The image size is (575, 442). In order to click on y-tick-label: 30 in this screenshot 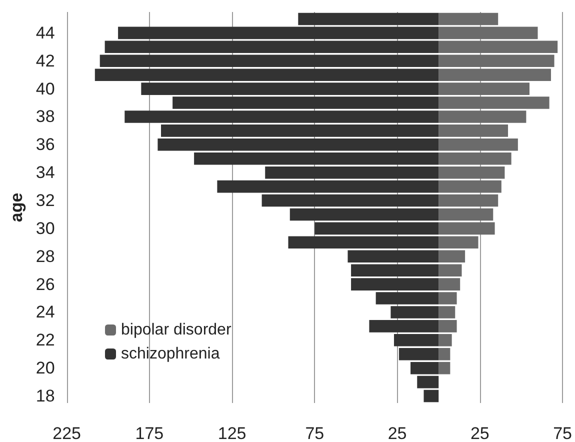, I will do `click(45, 228)`.